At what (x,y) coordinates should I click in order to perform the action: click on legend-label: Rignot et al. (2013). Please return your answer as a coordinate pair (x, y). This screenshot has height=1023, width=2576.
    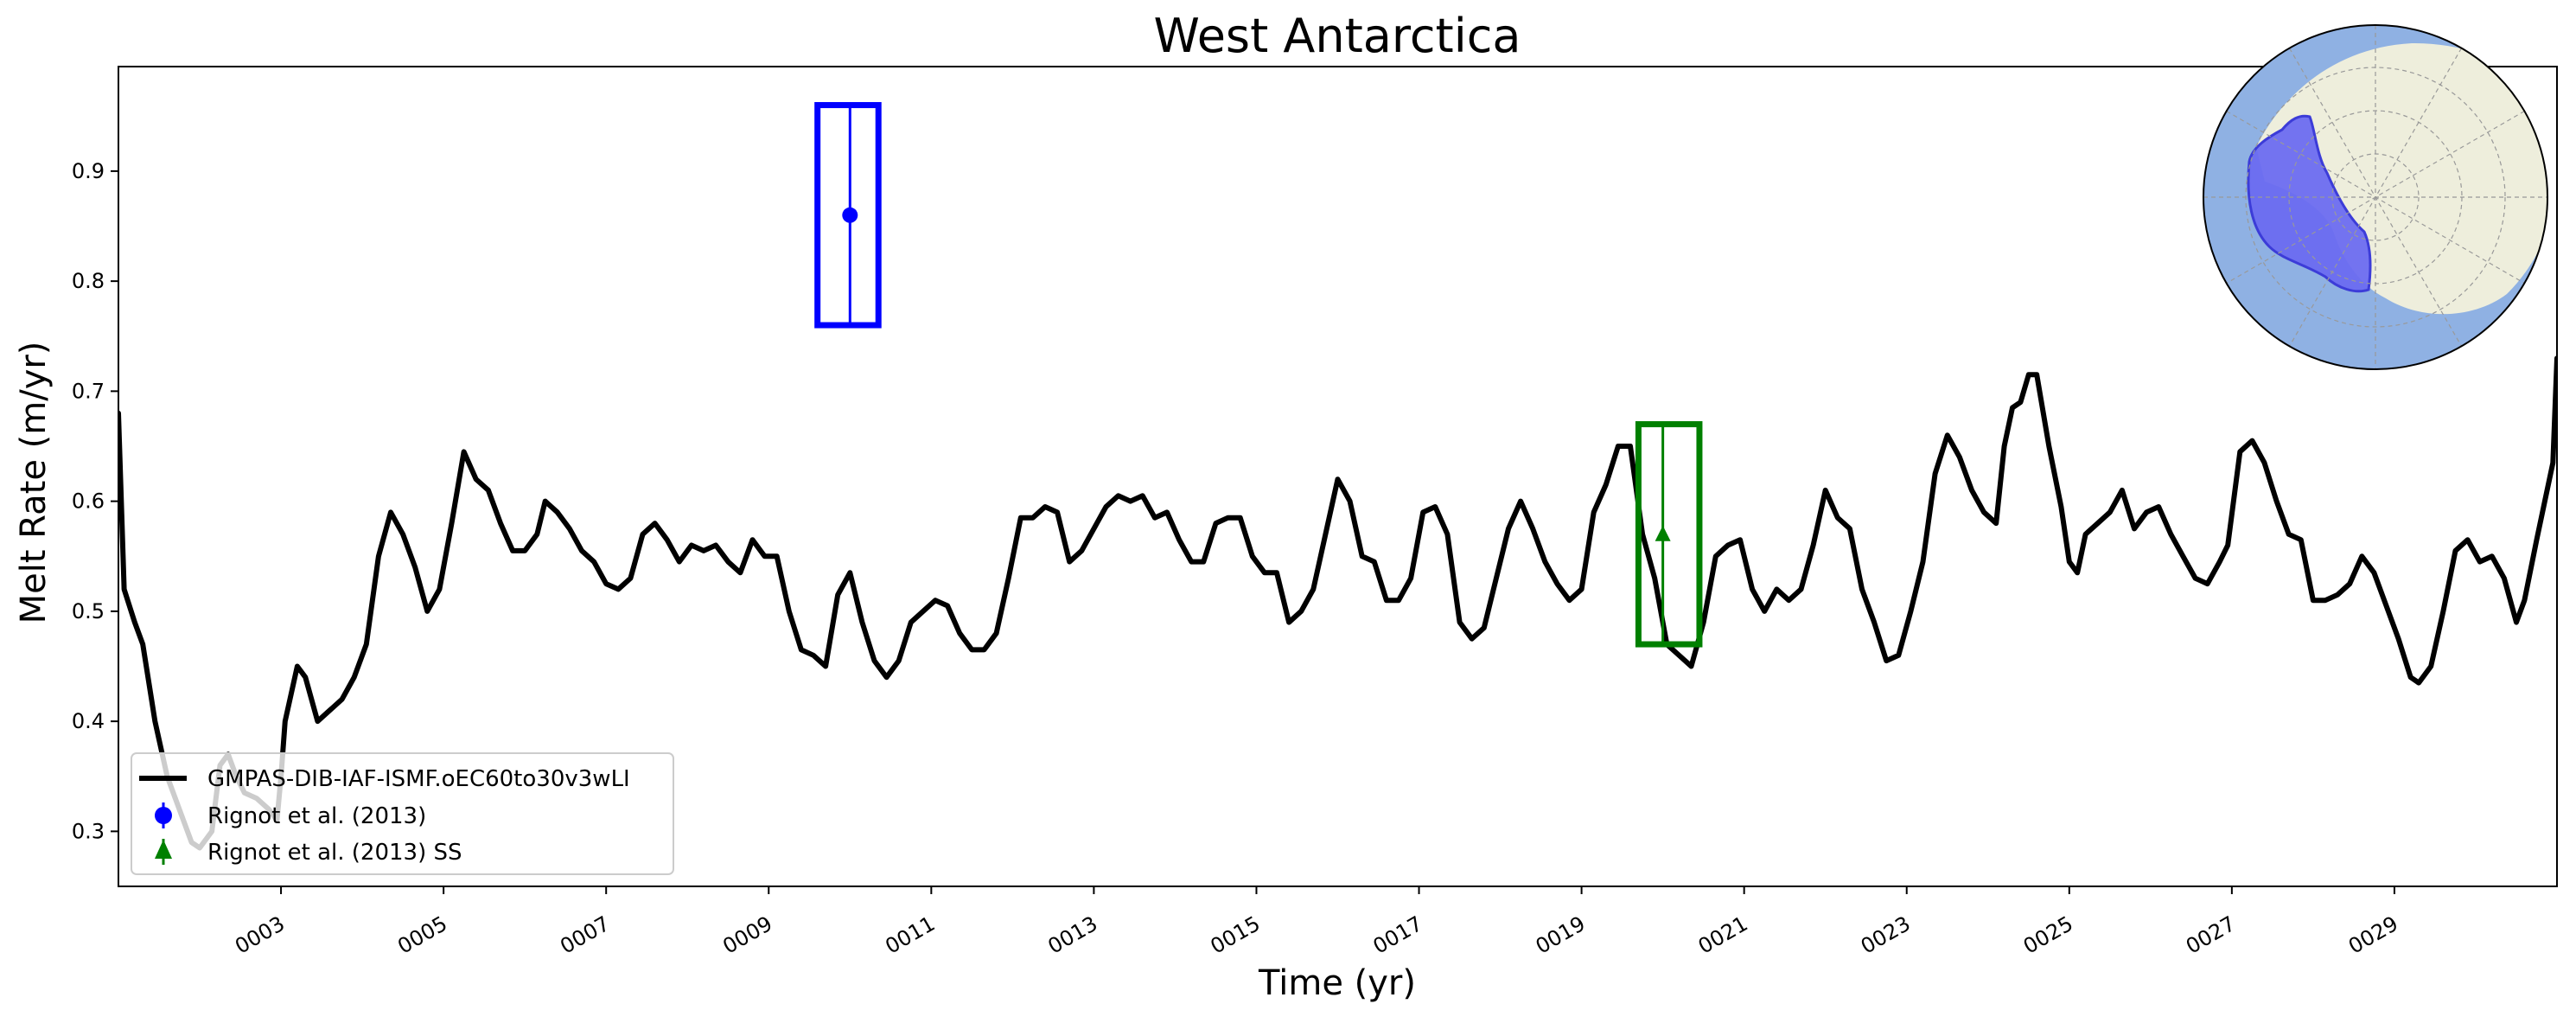
    Looking at the image, I should click on (316, 816).